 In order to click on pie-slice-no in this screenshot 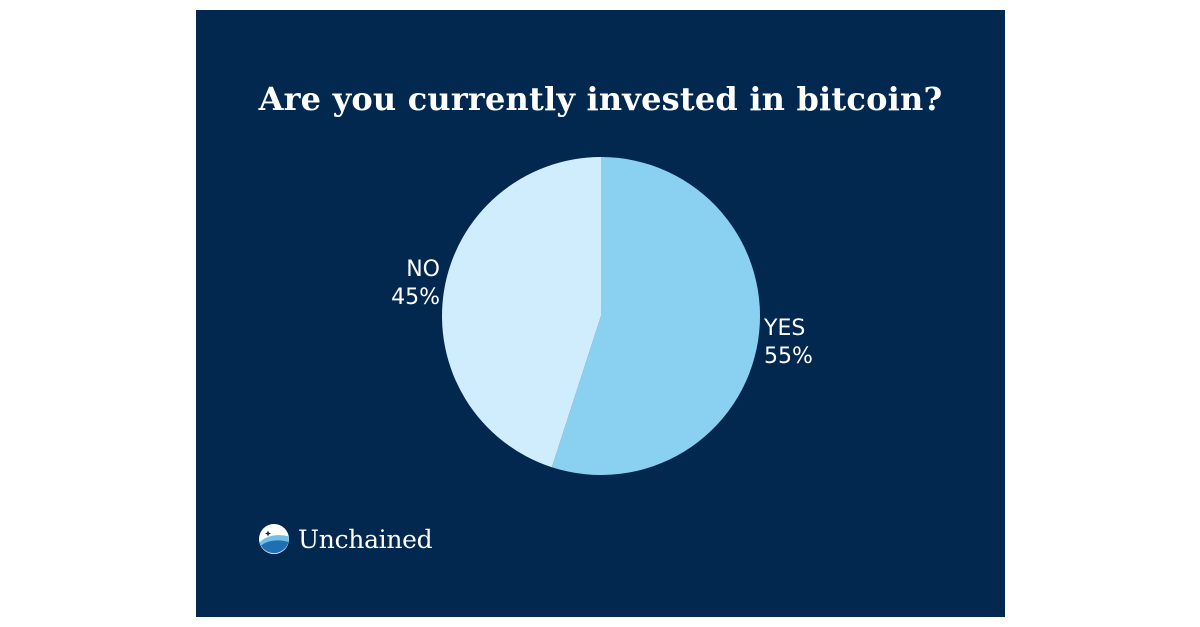, I will do `click(521, 312)`.